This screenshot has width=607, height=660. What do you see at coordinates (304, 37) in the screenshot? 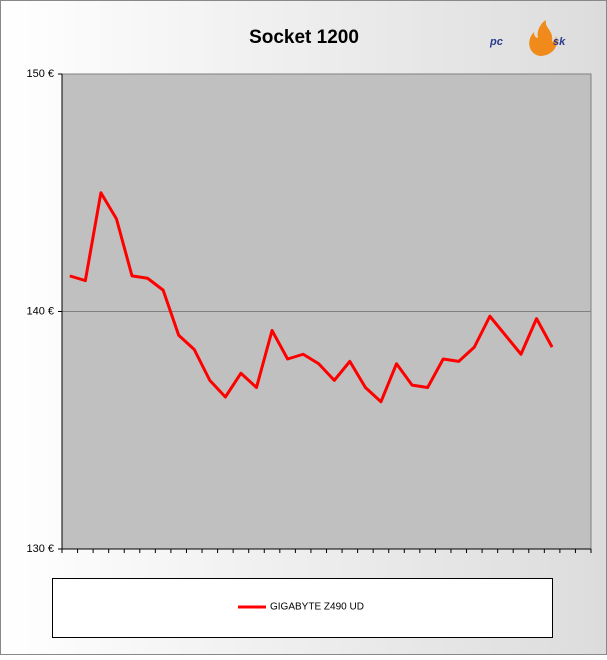
I see `chart-title: Socket 1200` at bounding box center [304, 37].